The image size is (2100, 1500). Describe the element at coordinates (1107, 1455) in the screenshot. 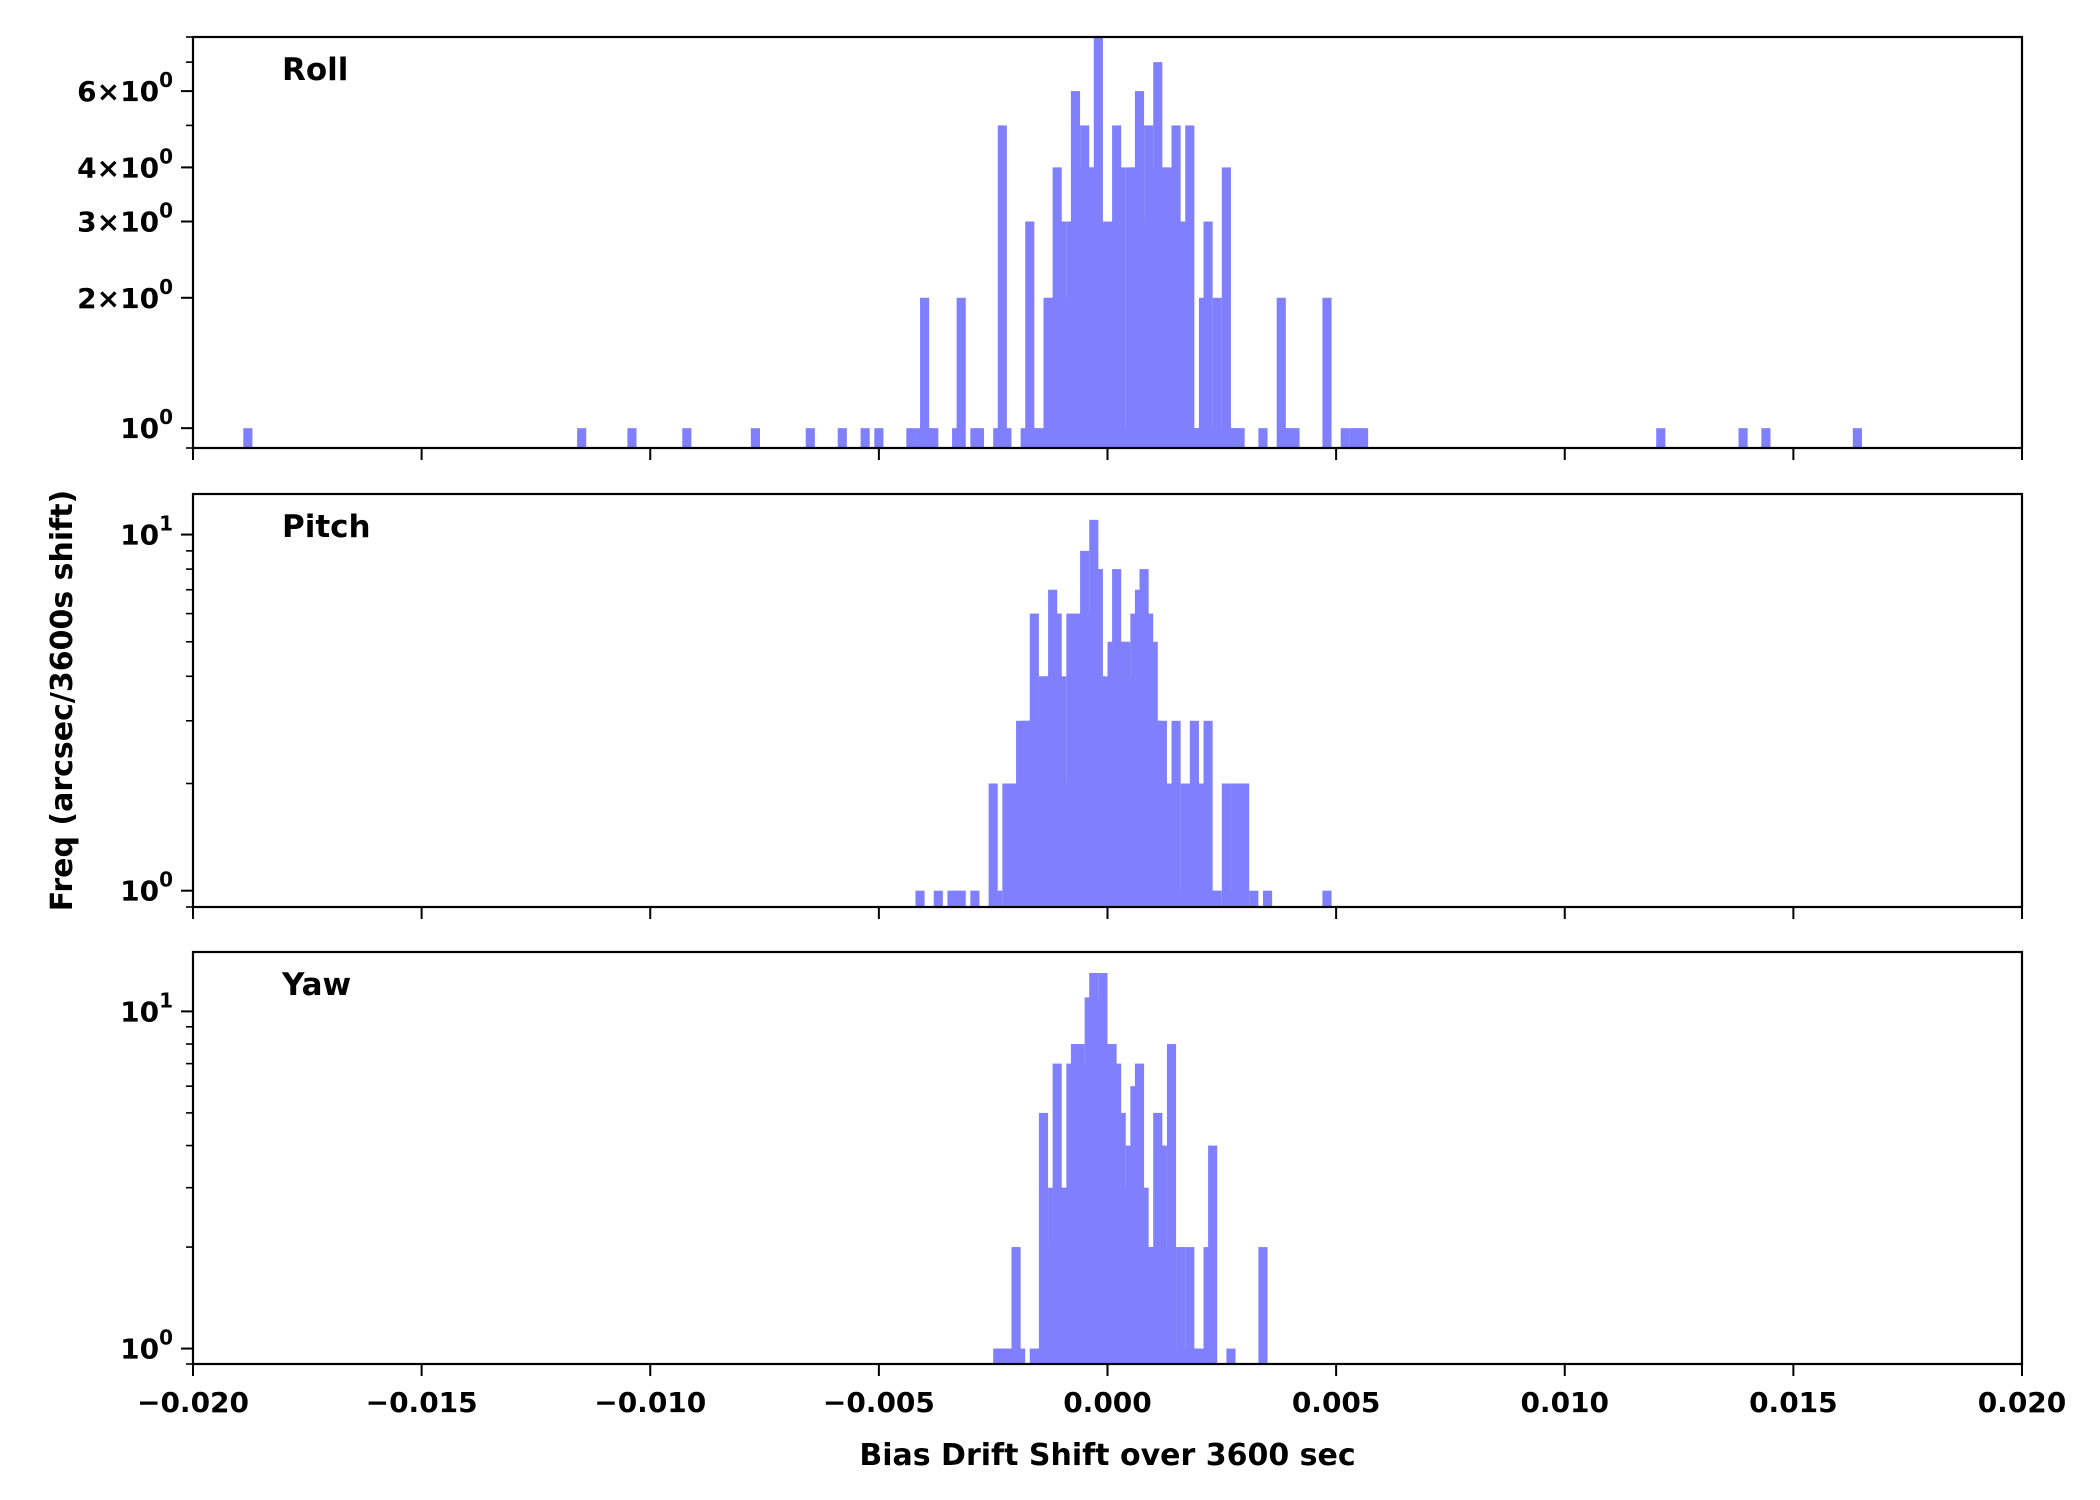

I see `x-axis-title: Bias Drift Shift over 3600 sec` at that location.